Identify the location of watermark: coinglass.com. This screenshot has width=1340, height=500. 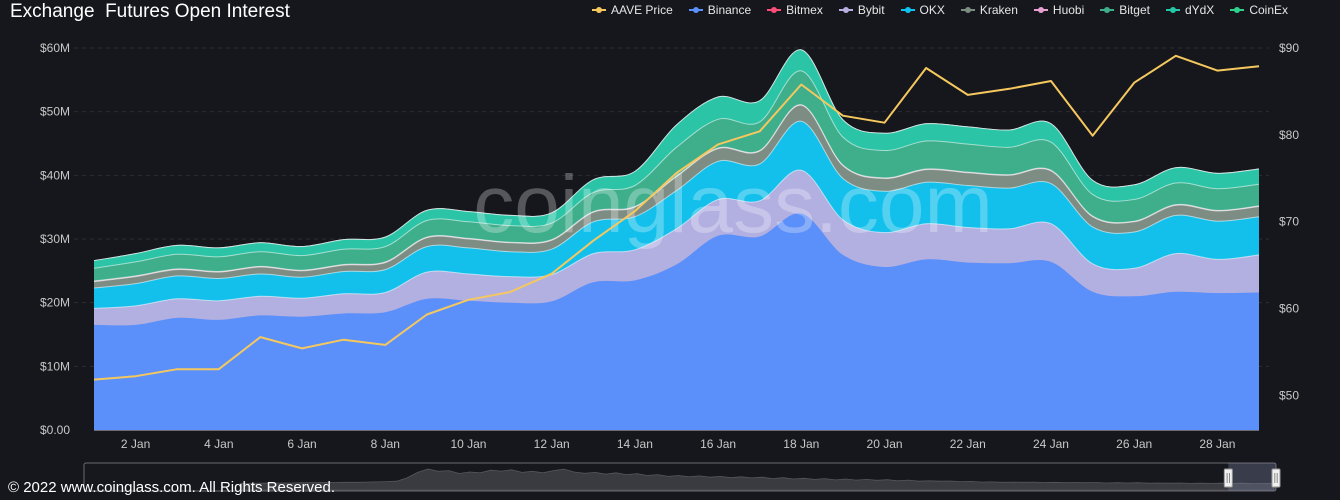
(733, 204).